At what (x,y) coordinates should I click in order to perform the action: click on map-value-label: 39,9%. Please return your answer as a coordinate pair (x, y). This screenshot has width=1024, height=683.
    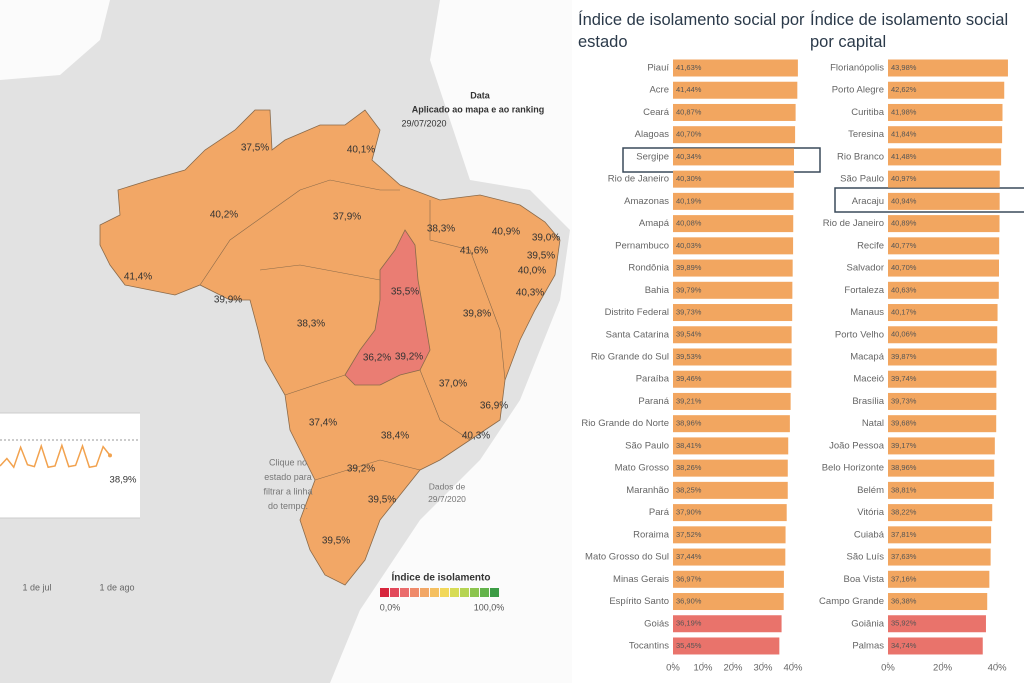
    Looking at the image, I should click on (228, 300).